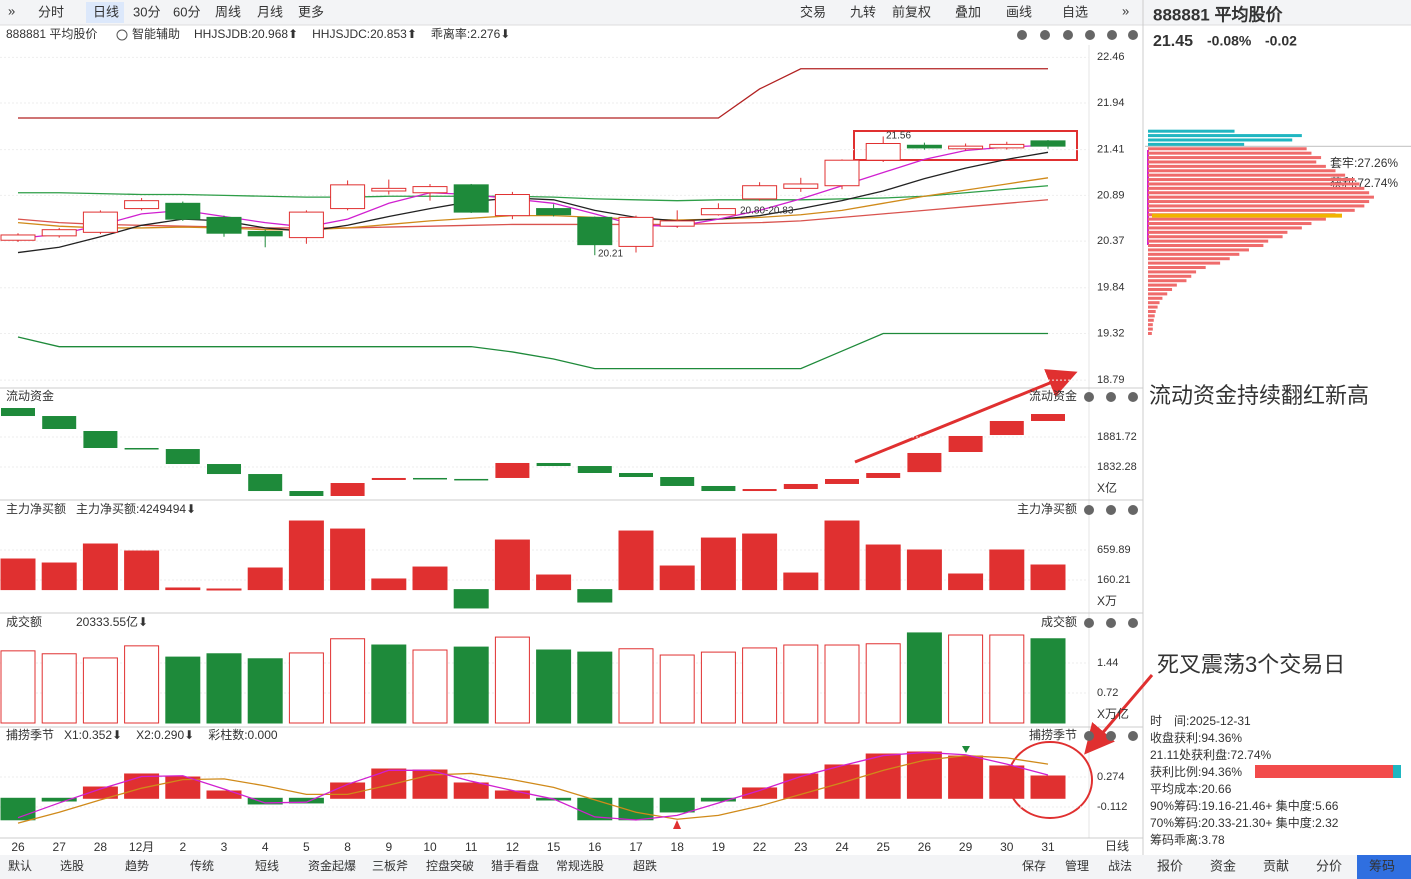 This screenshot has height=879, width=1411. Describe the element at coordinates (146, 11) in the screenshot. I see `toolbar-item: 30分` at that location.